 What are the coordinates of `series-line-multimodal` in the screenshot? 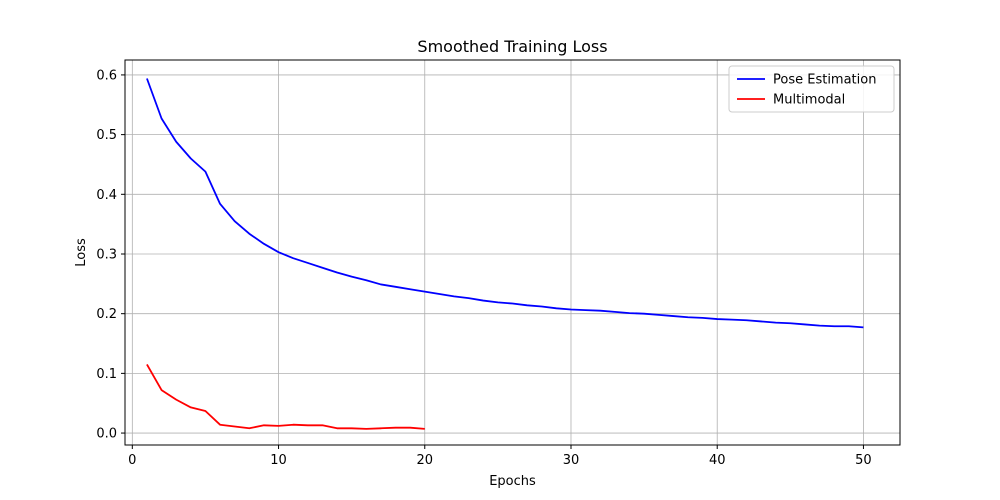 It's located at (285, 396).